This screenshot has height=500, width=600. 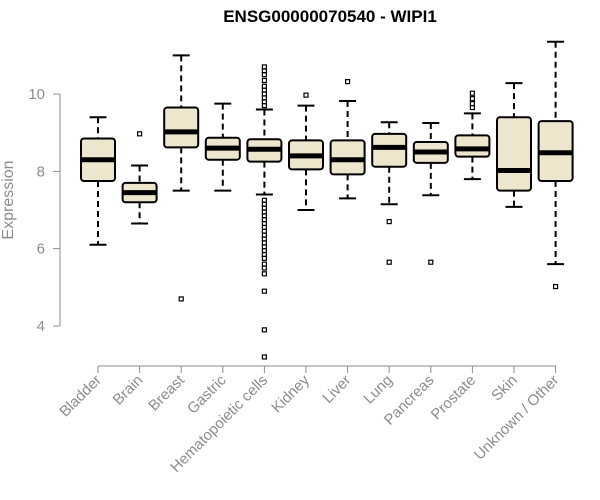 I want to click on y-axis-label: Expression, so click(x=8, y=199).